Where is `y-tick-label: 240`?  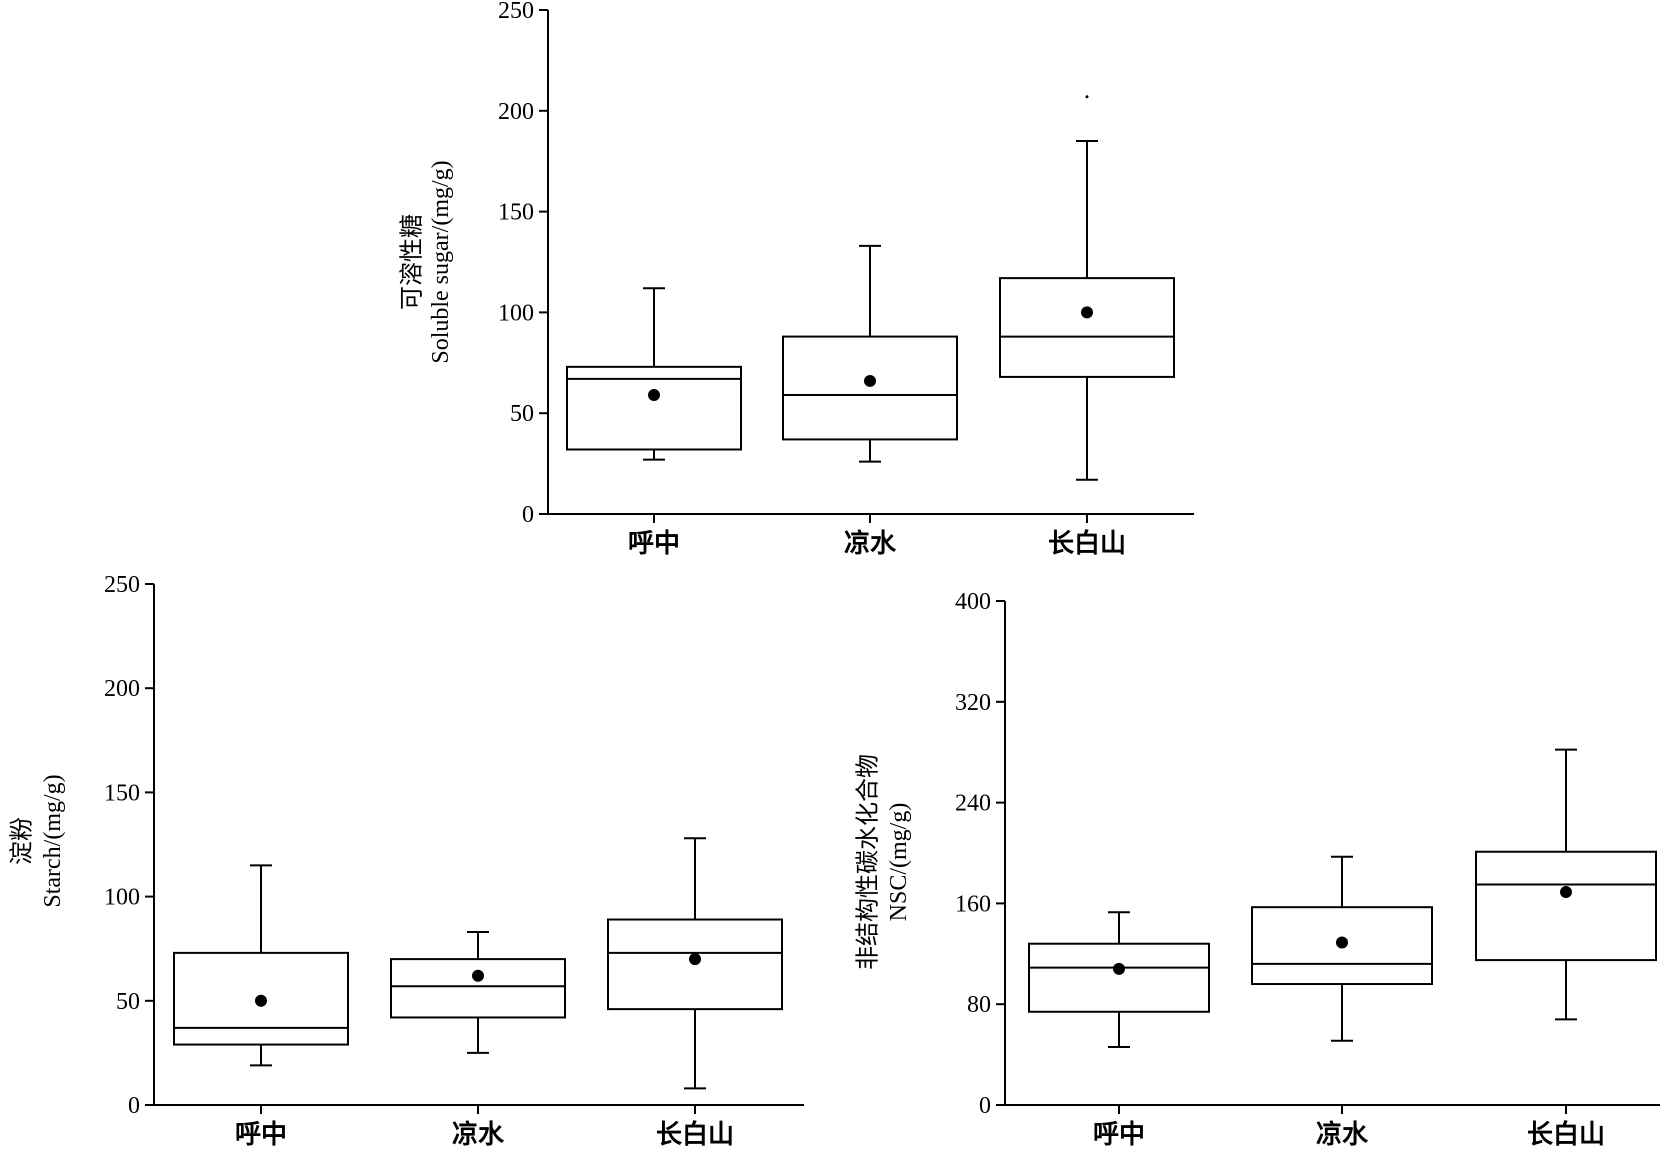
y-tick-label: 240 is located at coordinates (973, 804).